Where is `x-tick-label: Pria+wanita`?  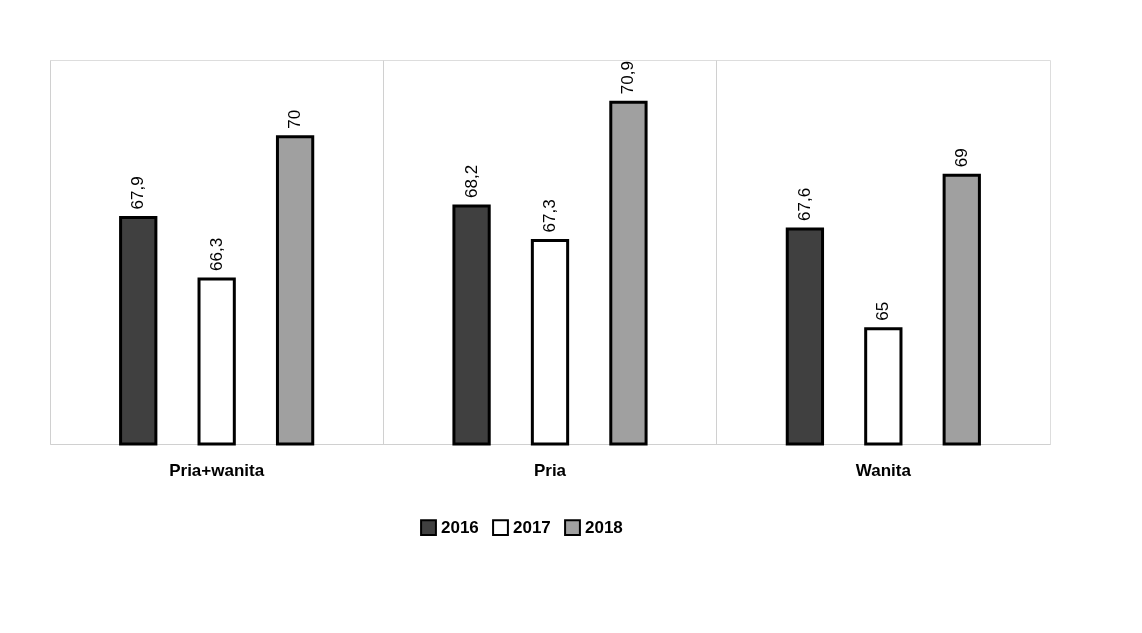
x-tick-label: Pria+wanita is located at coordinates (217, 470).